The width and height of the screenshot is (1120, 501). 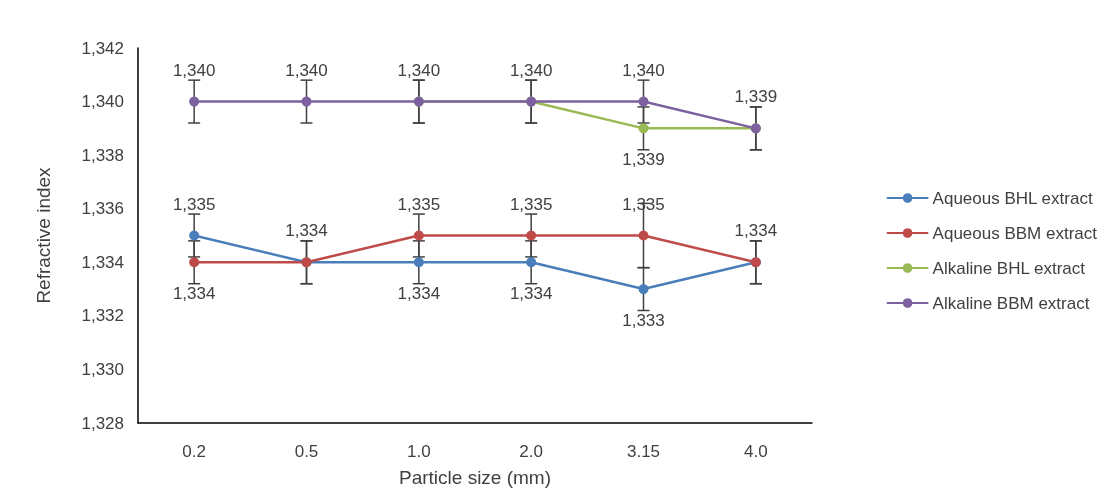 What do you see at coordinates (306, 451) in the screenshot?
I see `x-tick-label: 0.5` at bounding box center [306, 451].